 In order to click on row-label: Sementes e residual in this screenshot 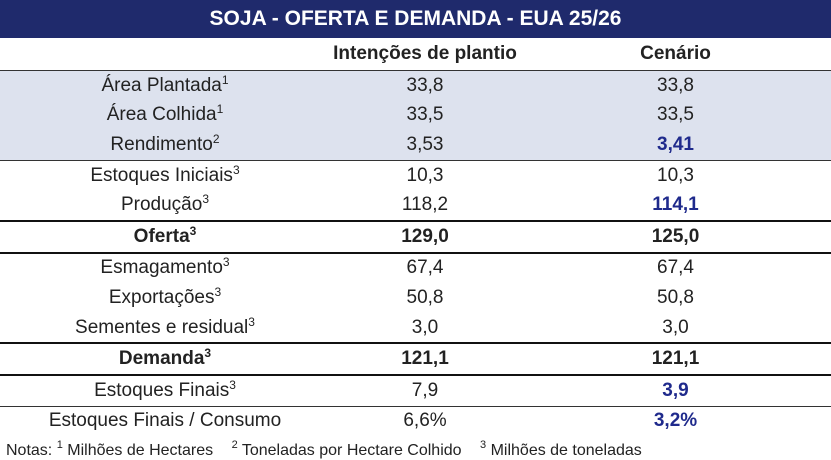, I will do `click(162, 327)`.